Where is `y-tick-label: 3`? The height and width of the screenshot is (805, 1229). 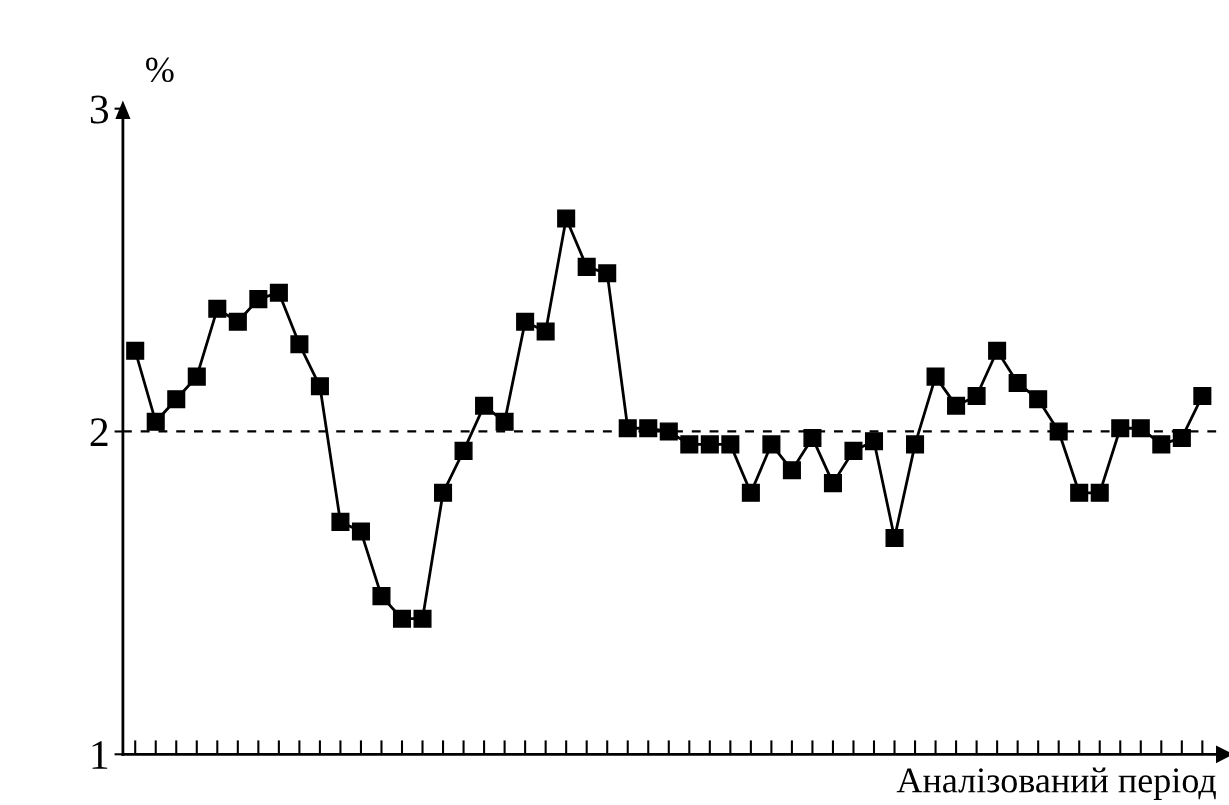 y-tick-label: 3 is located at coordinates (99, 109).